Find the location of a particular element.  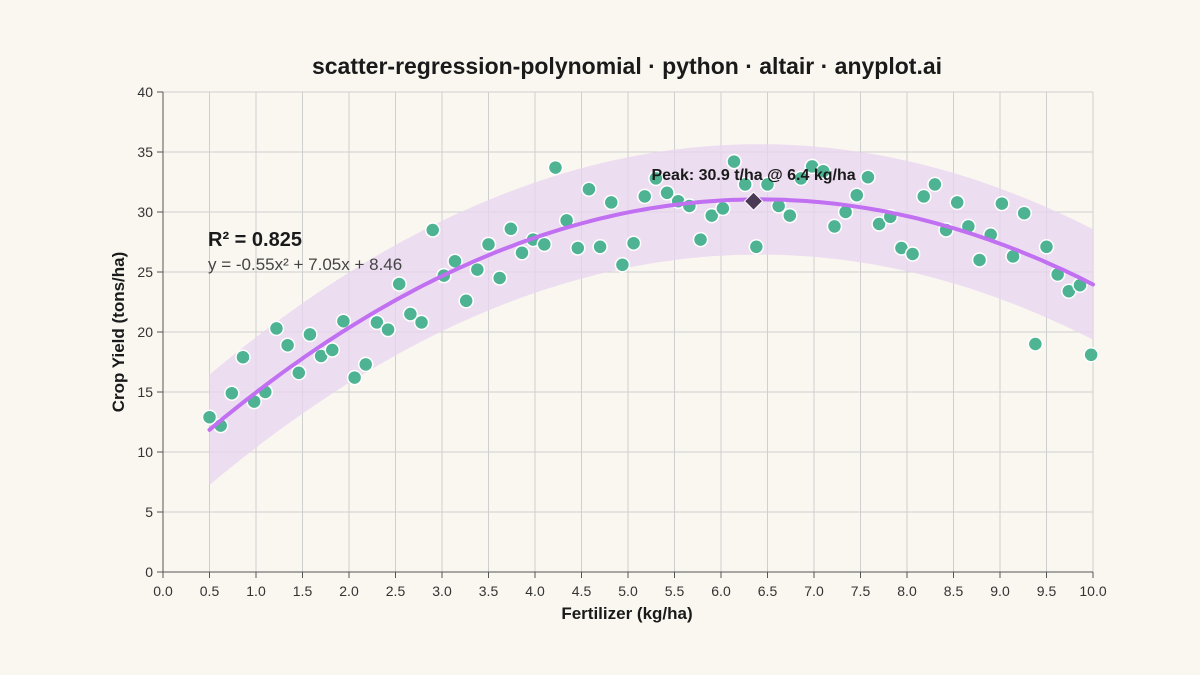

x-tick-label: 2.5 is located at coordinates (396, 591).